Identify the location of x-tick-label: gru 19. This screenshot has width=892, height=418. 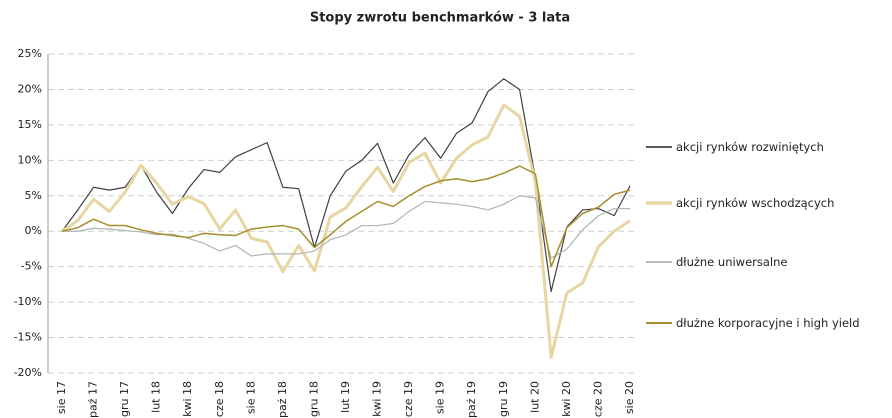
(503, 399).